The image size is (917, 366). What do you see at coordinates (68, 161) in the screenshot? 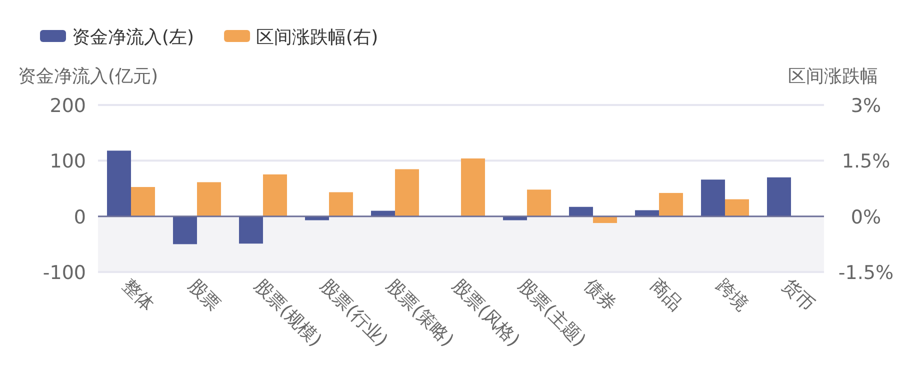
I see `y-tick-label: 100` at bounding box center [68, 161].